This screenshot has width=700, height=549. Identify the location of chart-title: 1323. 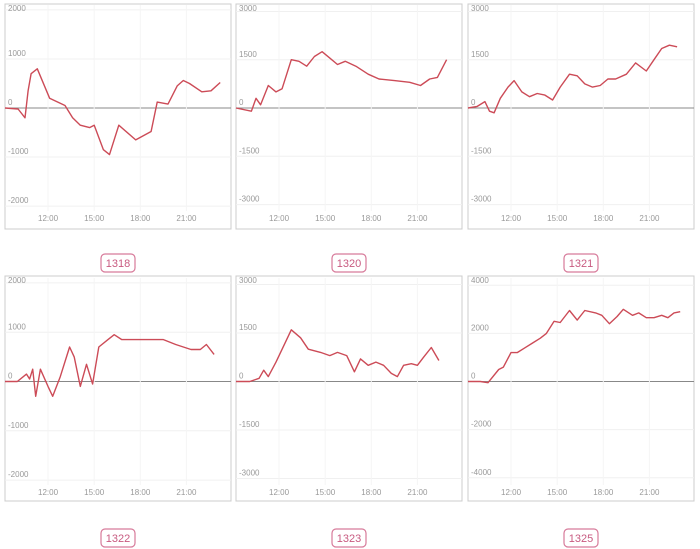
(349, 539).